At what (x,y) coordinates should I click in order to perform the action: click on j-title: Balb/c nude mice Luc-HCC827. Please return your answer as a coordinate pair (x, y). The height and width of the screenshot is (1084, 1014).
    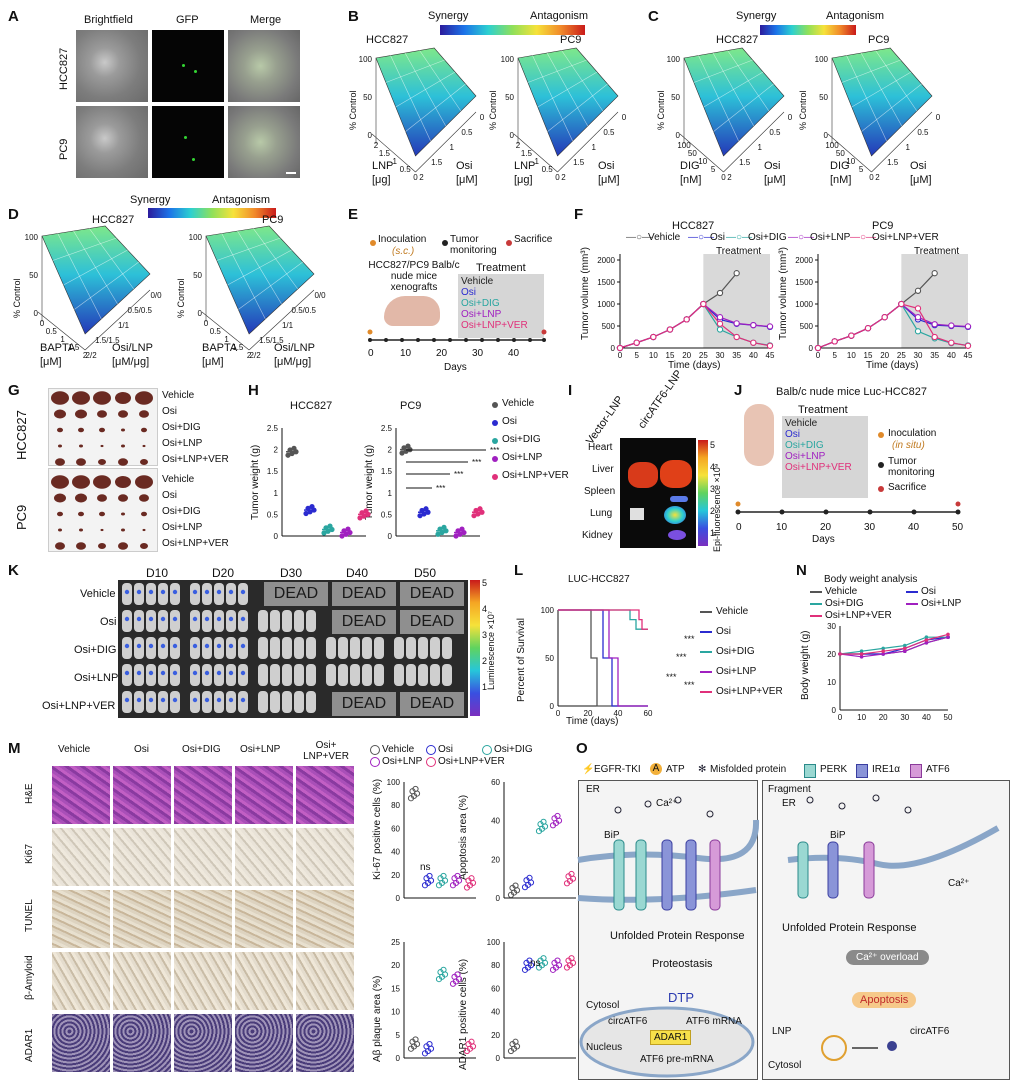
    Looking at the image, I should click on (852, 392).